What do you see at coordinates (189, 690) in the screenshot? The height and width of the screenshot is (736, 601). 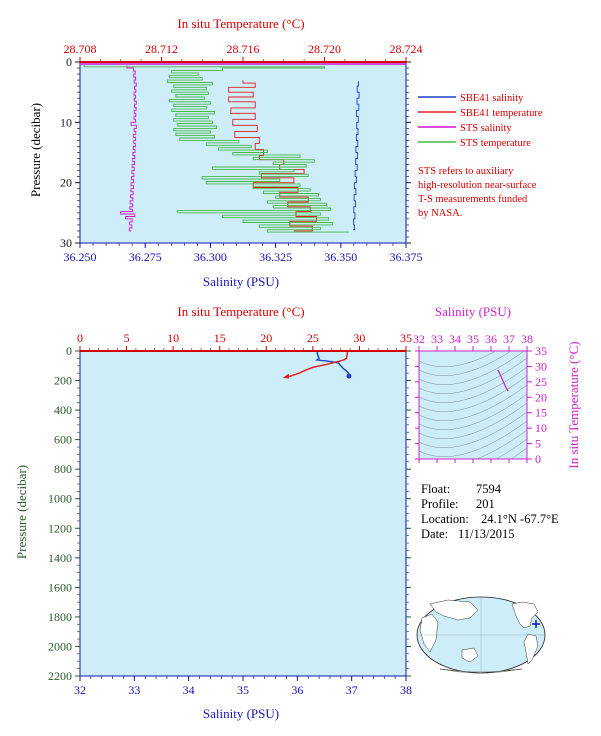 I see `salinity-tick-label: 34` at bounding box center [189, 690].